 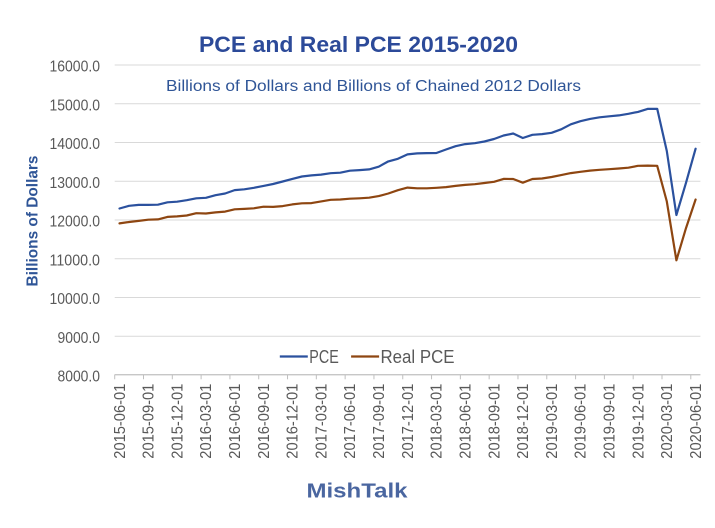 What do you see at coordinates (75, 299) in the screenshot?
I see `svg-text: 10000.0` at bounding box center [75, 299].